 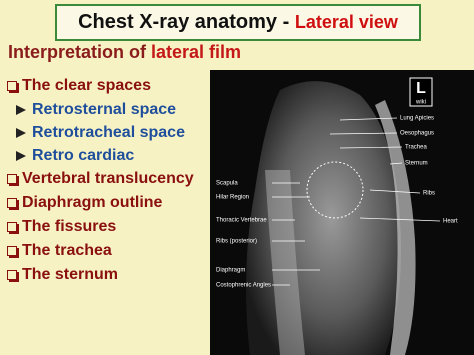 What do you see at coordinates (346, 22) in the screenshot?
I see `title-highlight: Lateral view` at bounding box center [346, 22].